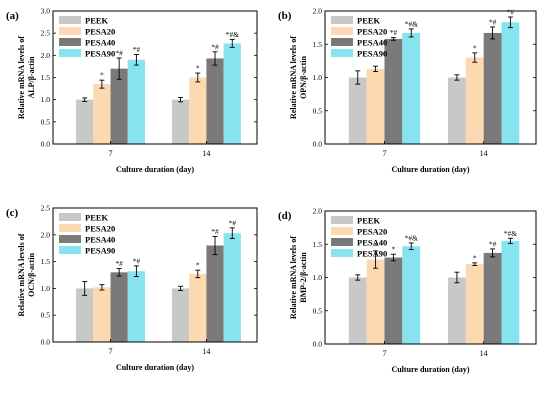  I want to click on y-axis-title: Relative mRNA levels ofBMP-2/β-actin, so click(298, 277).